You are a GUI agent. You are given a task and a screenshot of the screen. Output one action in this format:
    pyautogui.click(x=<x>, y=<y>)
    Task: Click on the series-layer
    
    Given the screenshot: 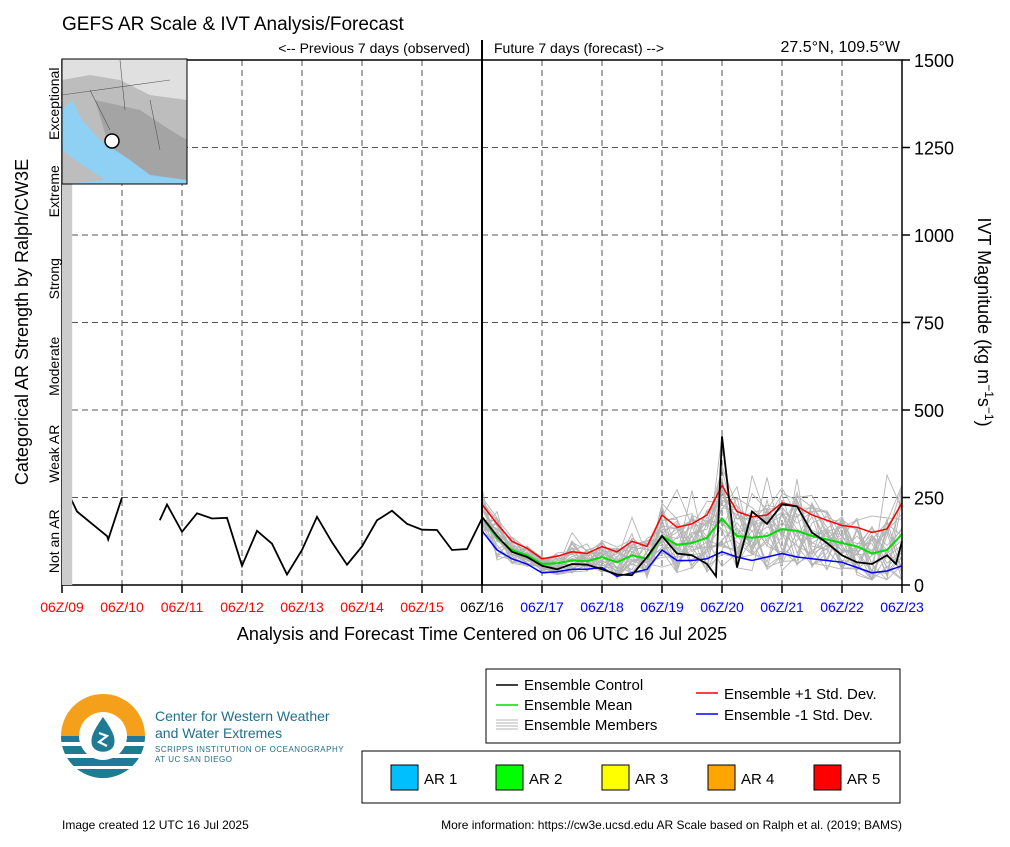 What is the action you would take?
    pyautogui.click(x=482, y=507)
    